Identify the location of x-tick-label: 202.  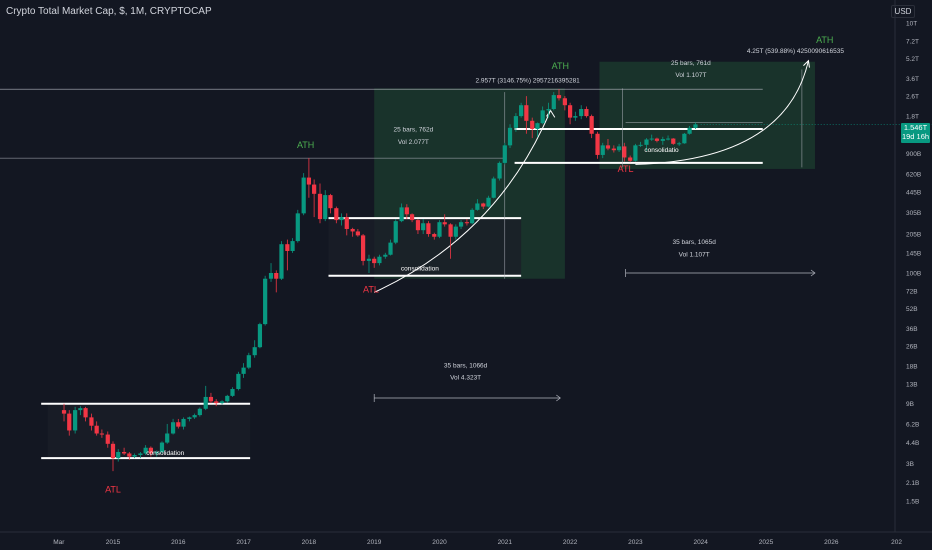
(896, 542).